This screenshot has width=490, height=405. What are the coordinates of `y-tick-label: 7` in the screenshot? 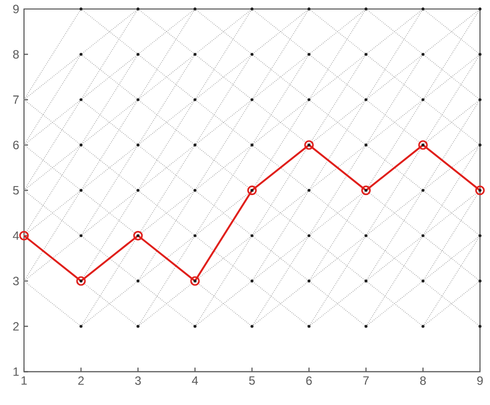 It's located at (16, 100).